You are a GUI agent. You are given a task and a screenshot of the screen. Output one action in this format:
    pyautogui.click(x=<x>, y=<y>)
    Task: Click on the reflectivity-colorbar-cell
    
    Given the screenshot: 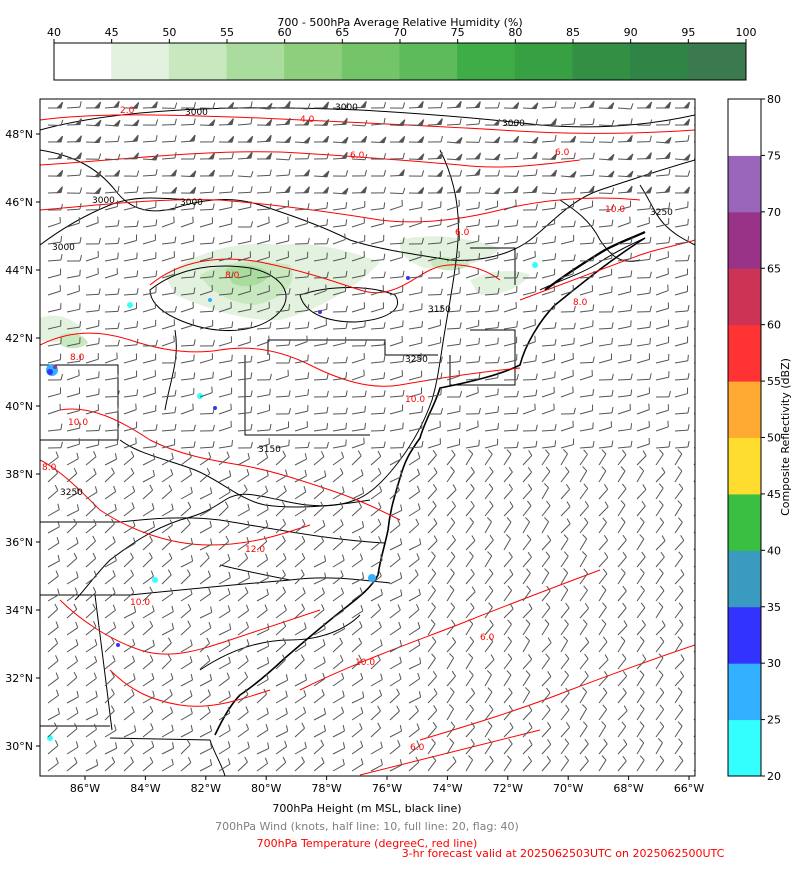 What is the action you would take?
    pyautogui.click(x=744, y=296)
    